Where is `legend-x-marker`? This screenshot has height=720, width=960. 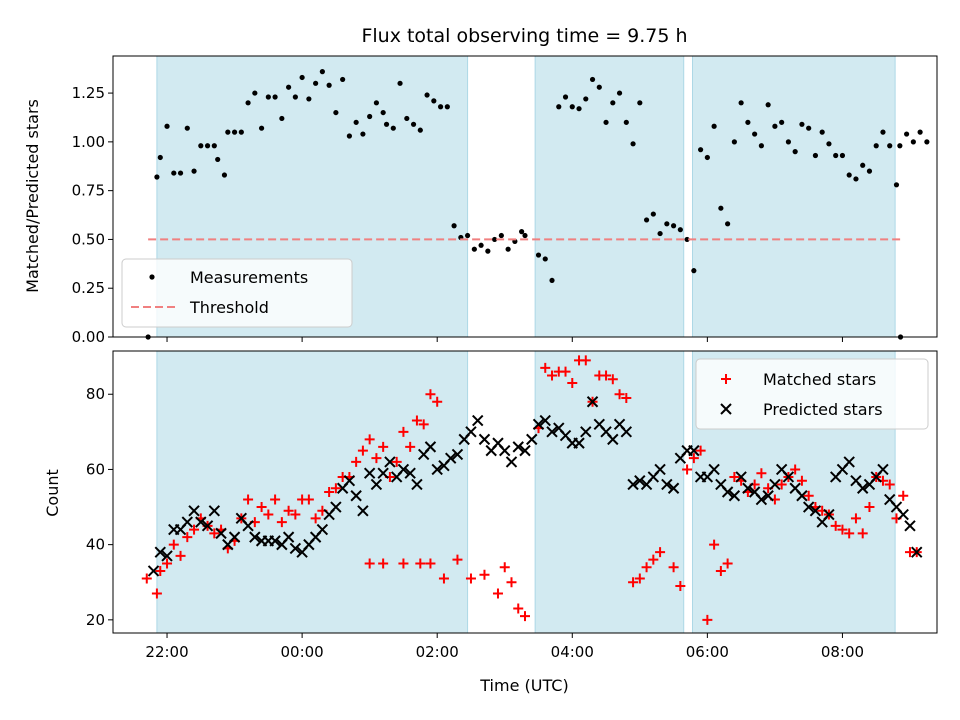 legend-x-marker is located at coordinates (726, 409).